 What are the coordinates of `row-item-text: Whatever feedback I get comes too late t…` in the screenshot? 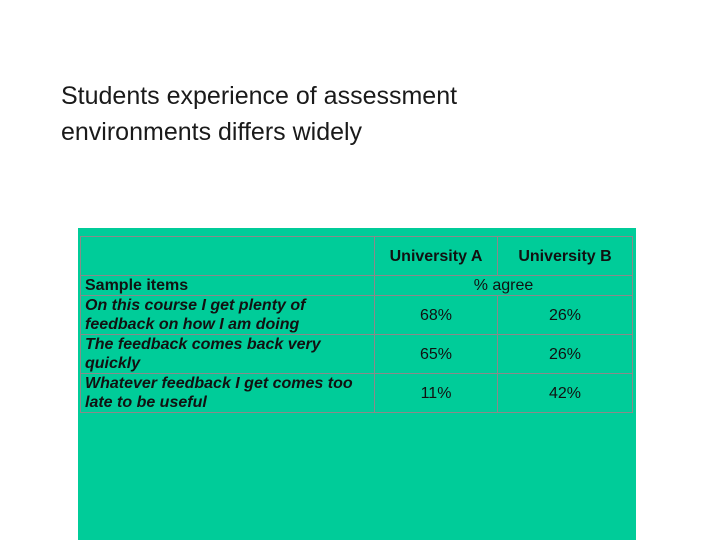 It's located at (227, 393).